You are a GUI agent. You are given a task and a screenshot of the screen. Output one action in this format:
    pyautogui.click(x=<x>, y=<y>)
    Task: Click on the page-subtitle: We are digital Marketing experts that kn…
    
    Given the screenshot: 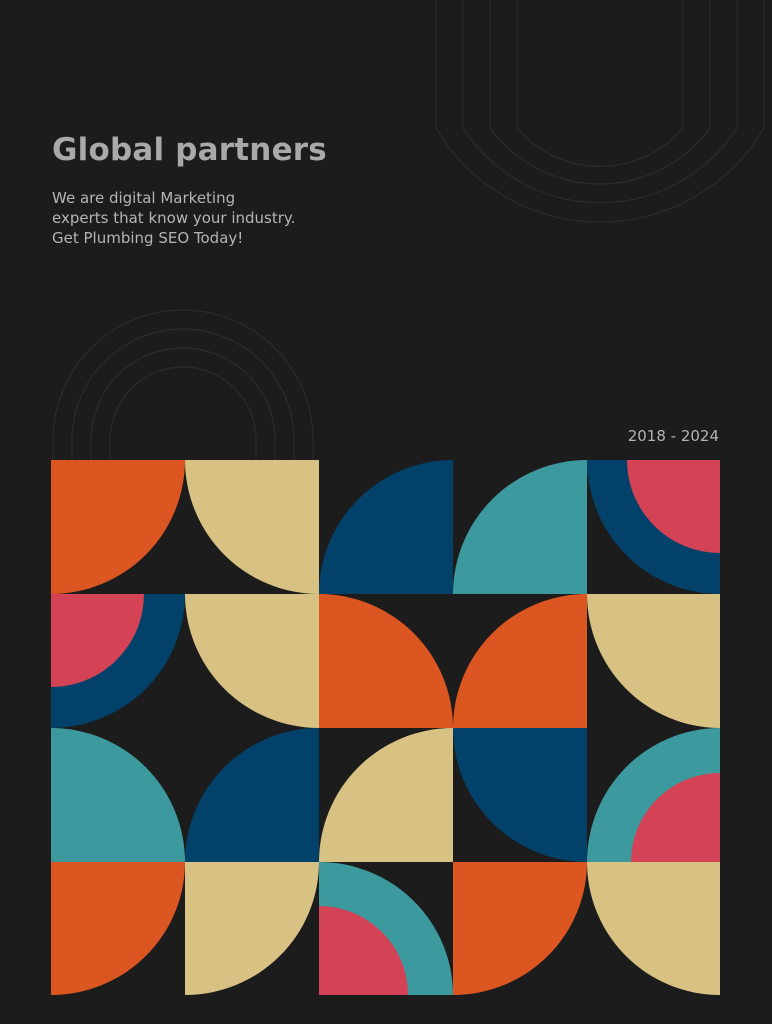 What is the action you would take?
    pyautogui.click(x=202, y=218)
    